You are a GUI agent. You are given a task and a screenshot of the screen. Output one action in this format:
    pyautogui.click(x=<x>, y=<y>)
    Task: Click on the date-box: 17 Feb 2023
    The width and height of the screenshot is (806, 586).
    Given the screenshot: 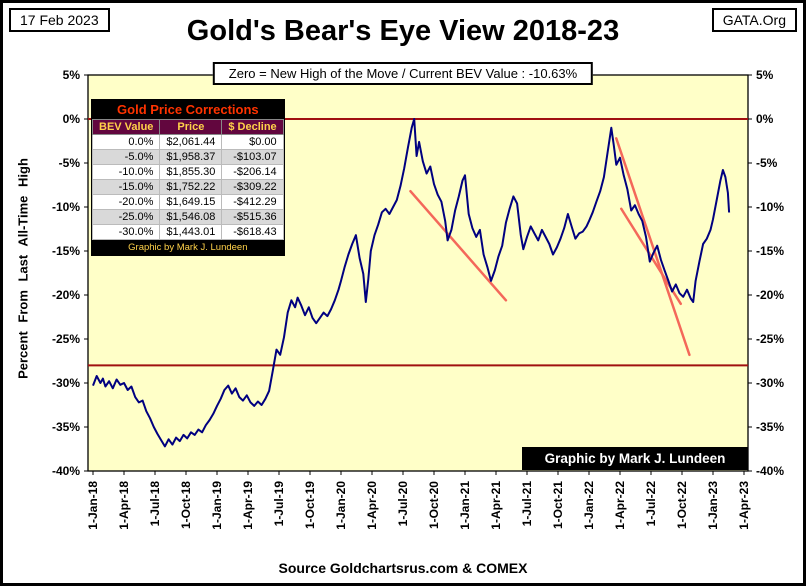 What is the action you would take?
    pyautogui.click(x=59, y=20)
    